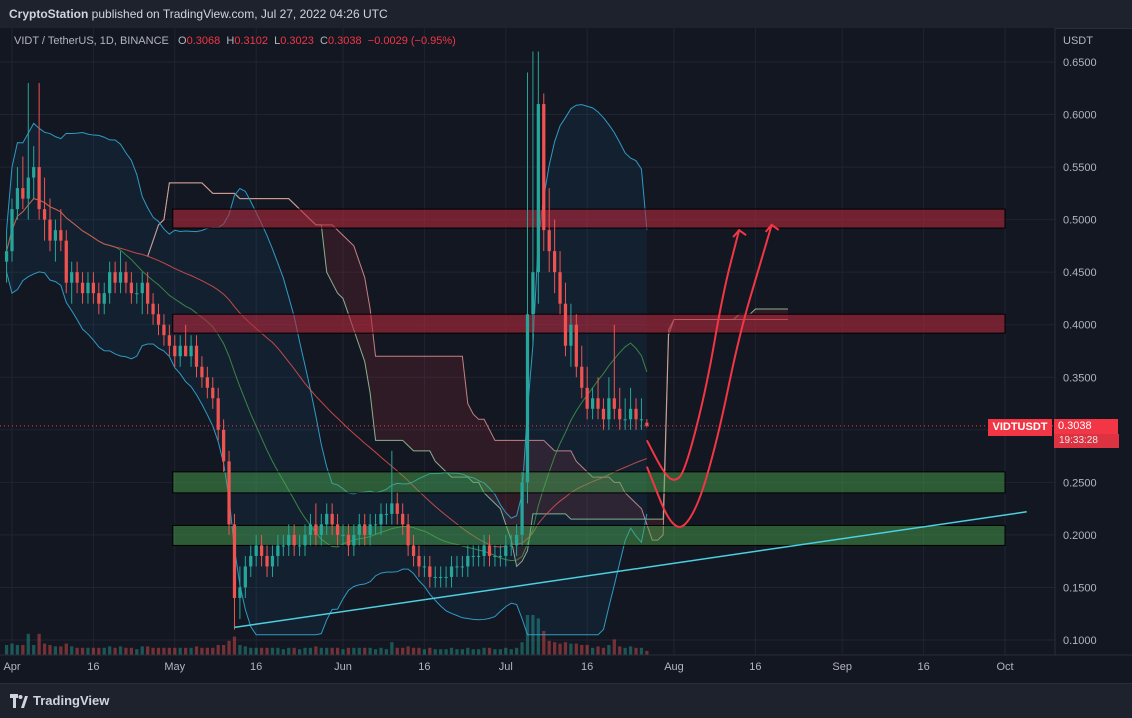 This screenshot has width=1132, height=718. Describe the element at coordinates (1080, 168) in the screenshot. I see `price-tick-label: 0.5500` at that location.